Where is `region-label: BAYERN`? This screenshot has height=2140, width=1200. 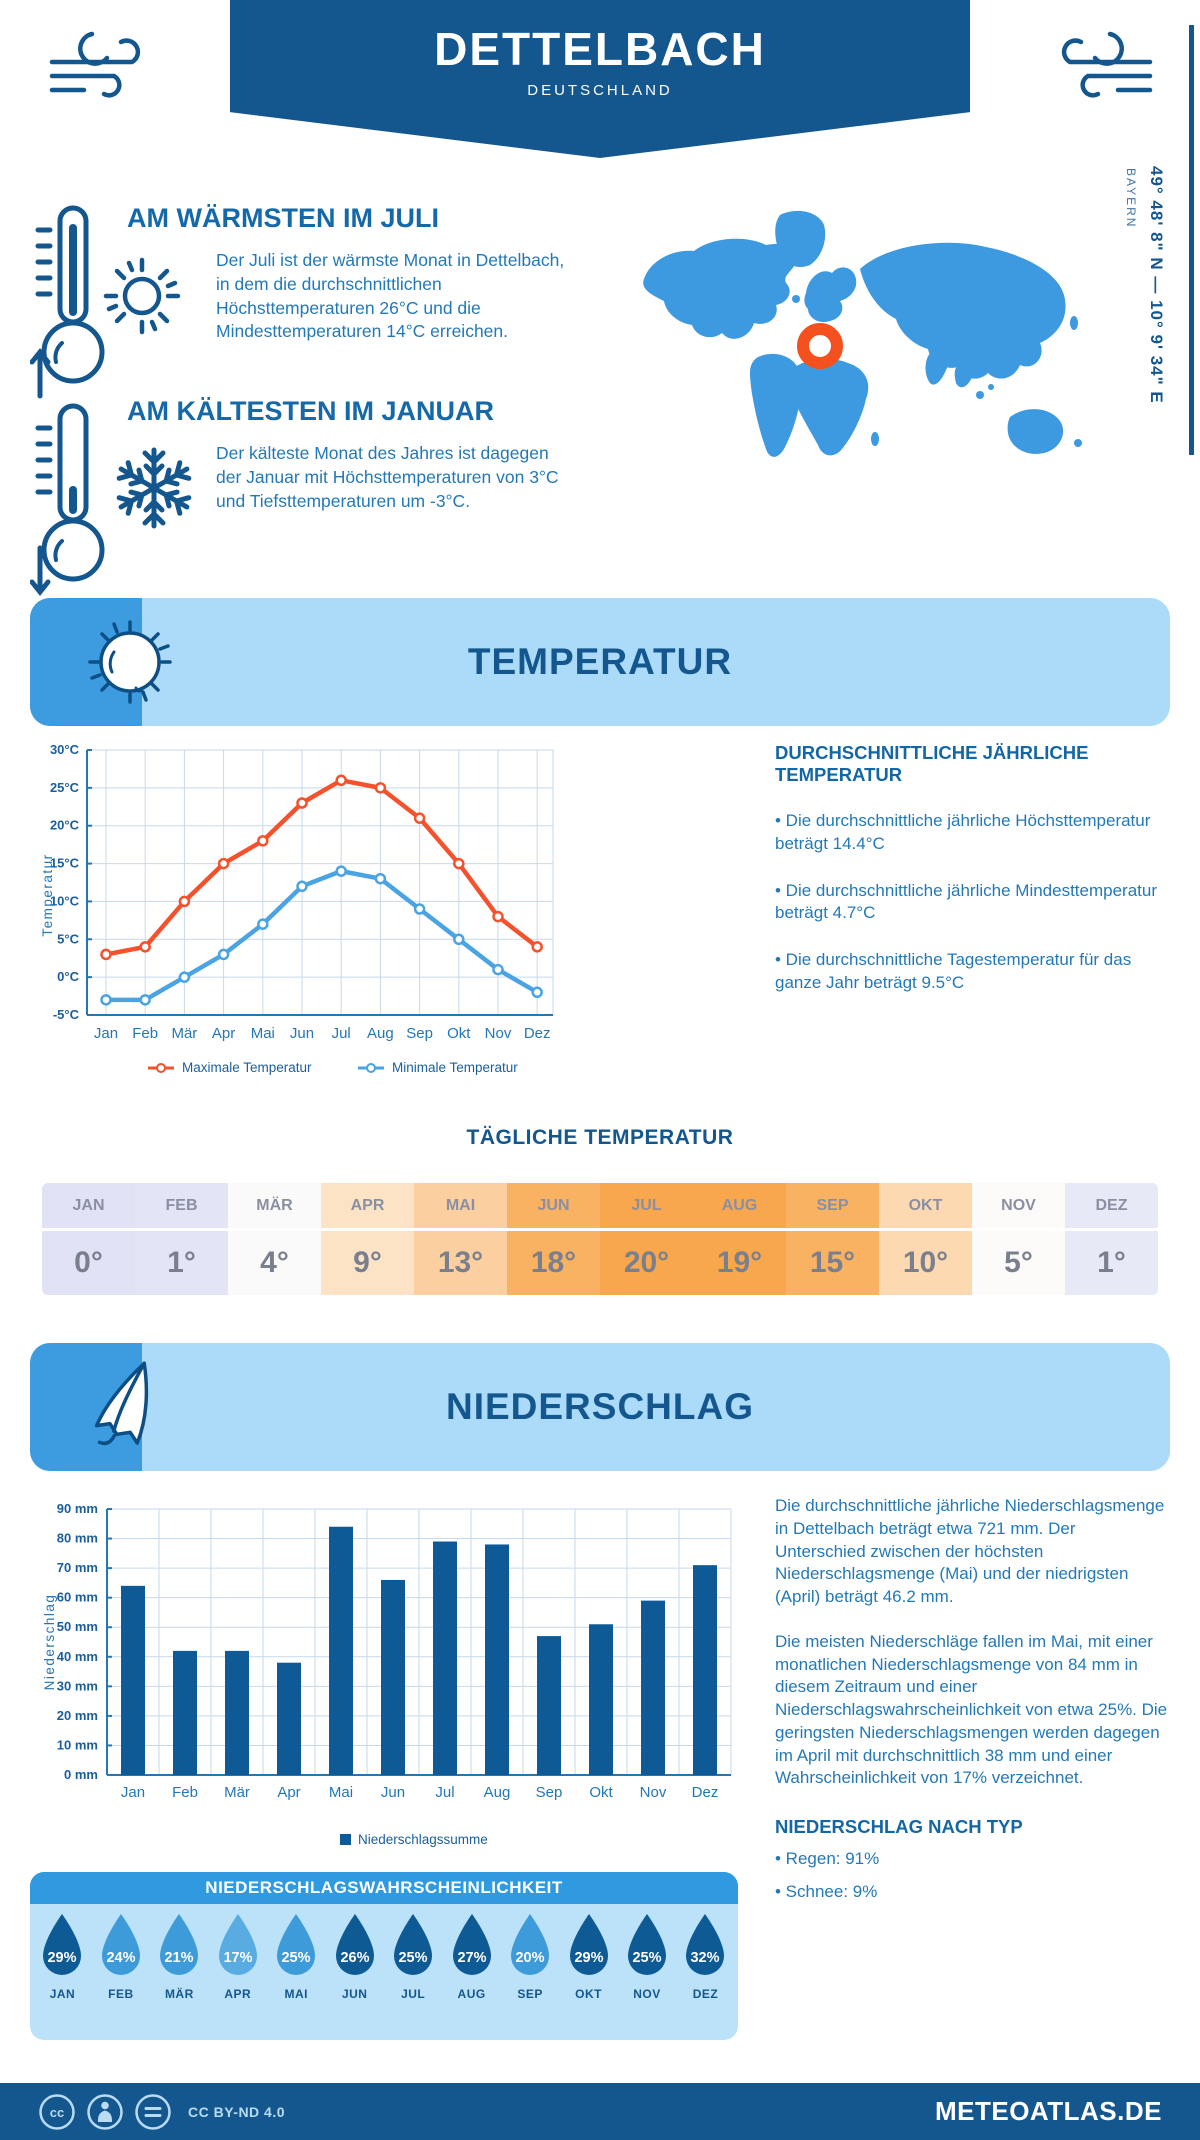
region-label: BAYERN is located at coordinates (1131, 198).